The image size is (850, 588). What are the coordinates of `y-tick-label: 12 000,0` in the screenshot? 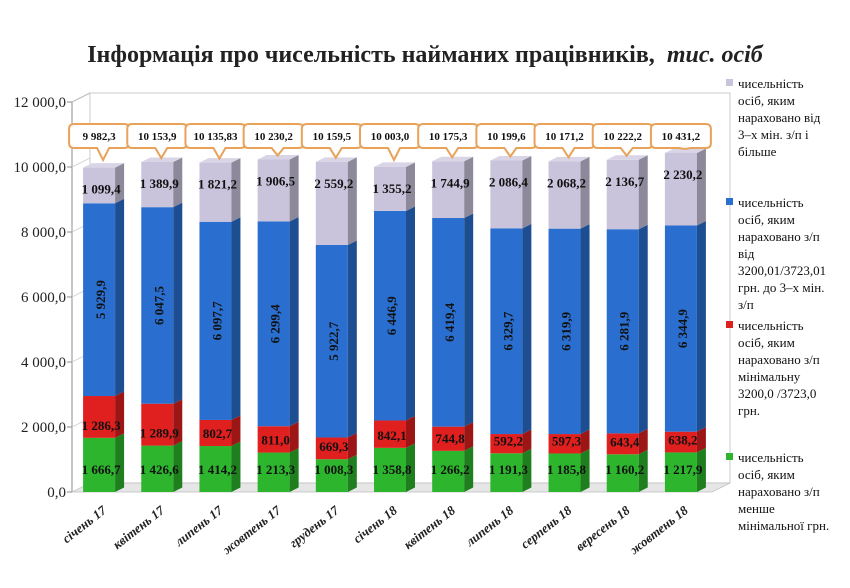 It's located at (40, 103).